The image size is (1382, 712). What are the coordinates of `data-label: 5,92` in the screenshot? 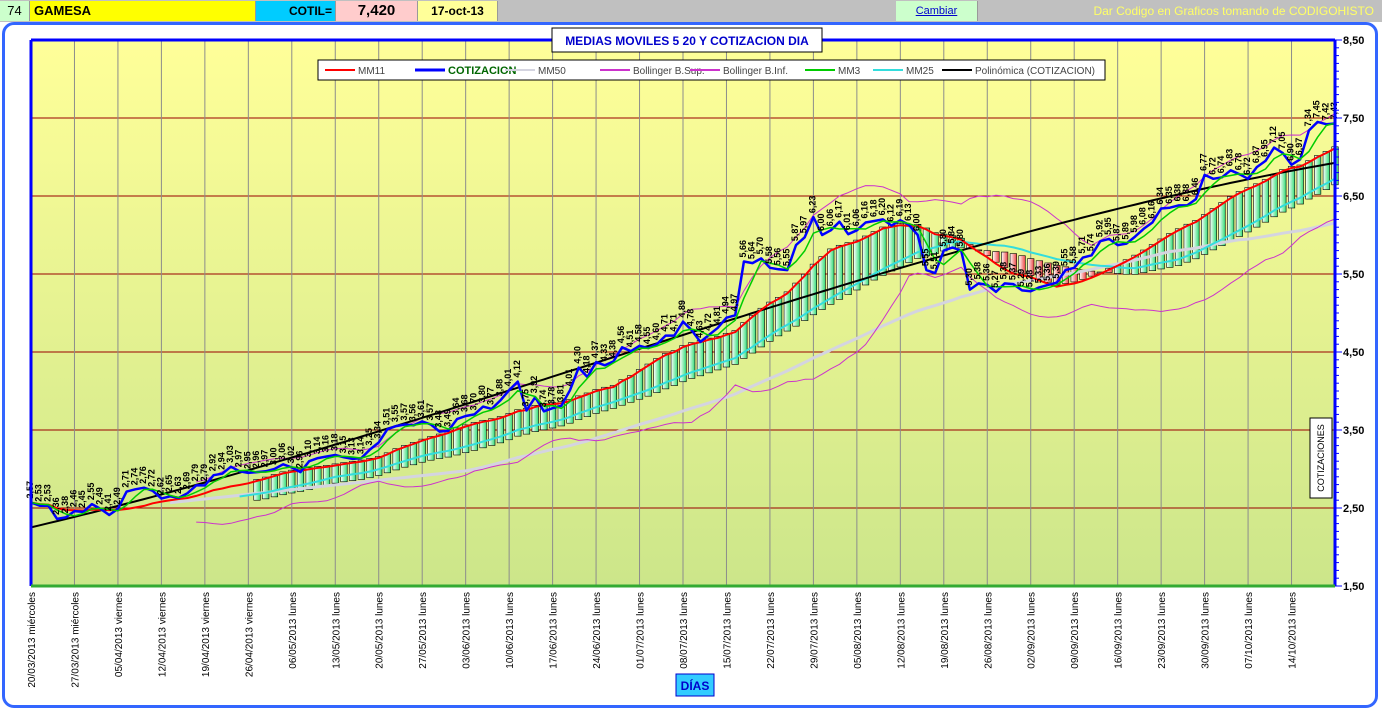 It's located at (1099, 229).